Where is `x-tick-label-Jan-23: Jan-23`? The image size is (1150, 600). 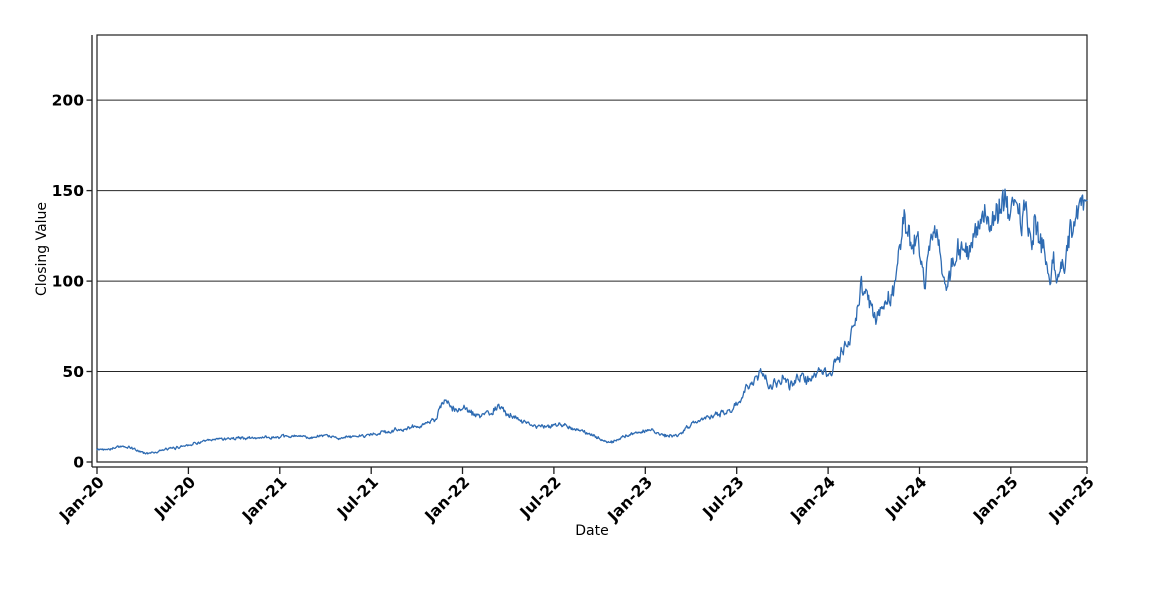 x-tick-label-Jan-23: Jan-23 is located at coordinates (630, 499).